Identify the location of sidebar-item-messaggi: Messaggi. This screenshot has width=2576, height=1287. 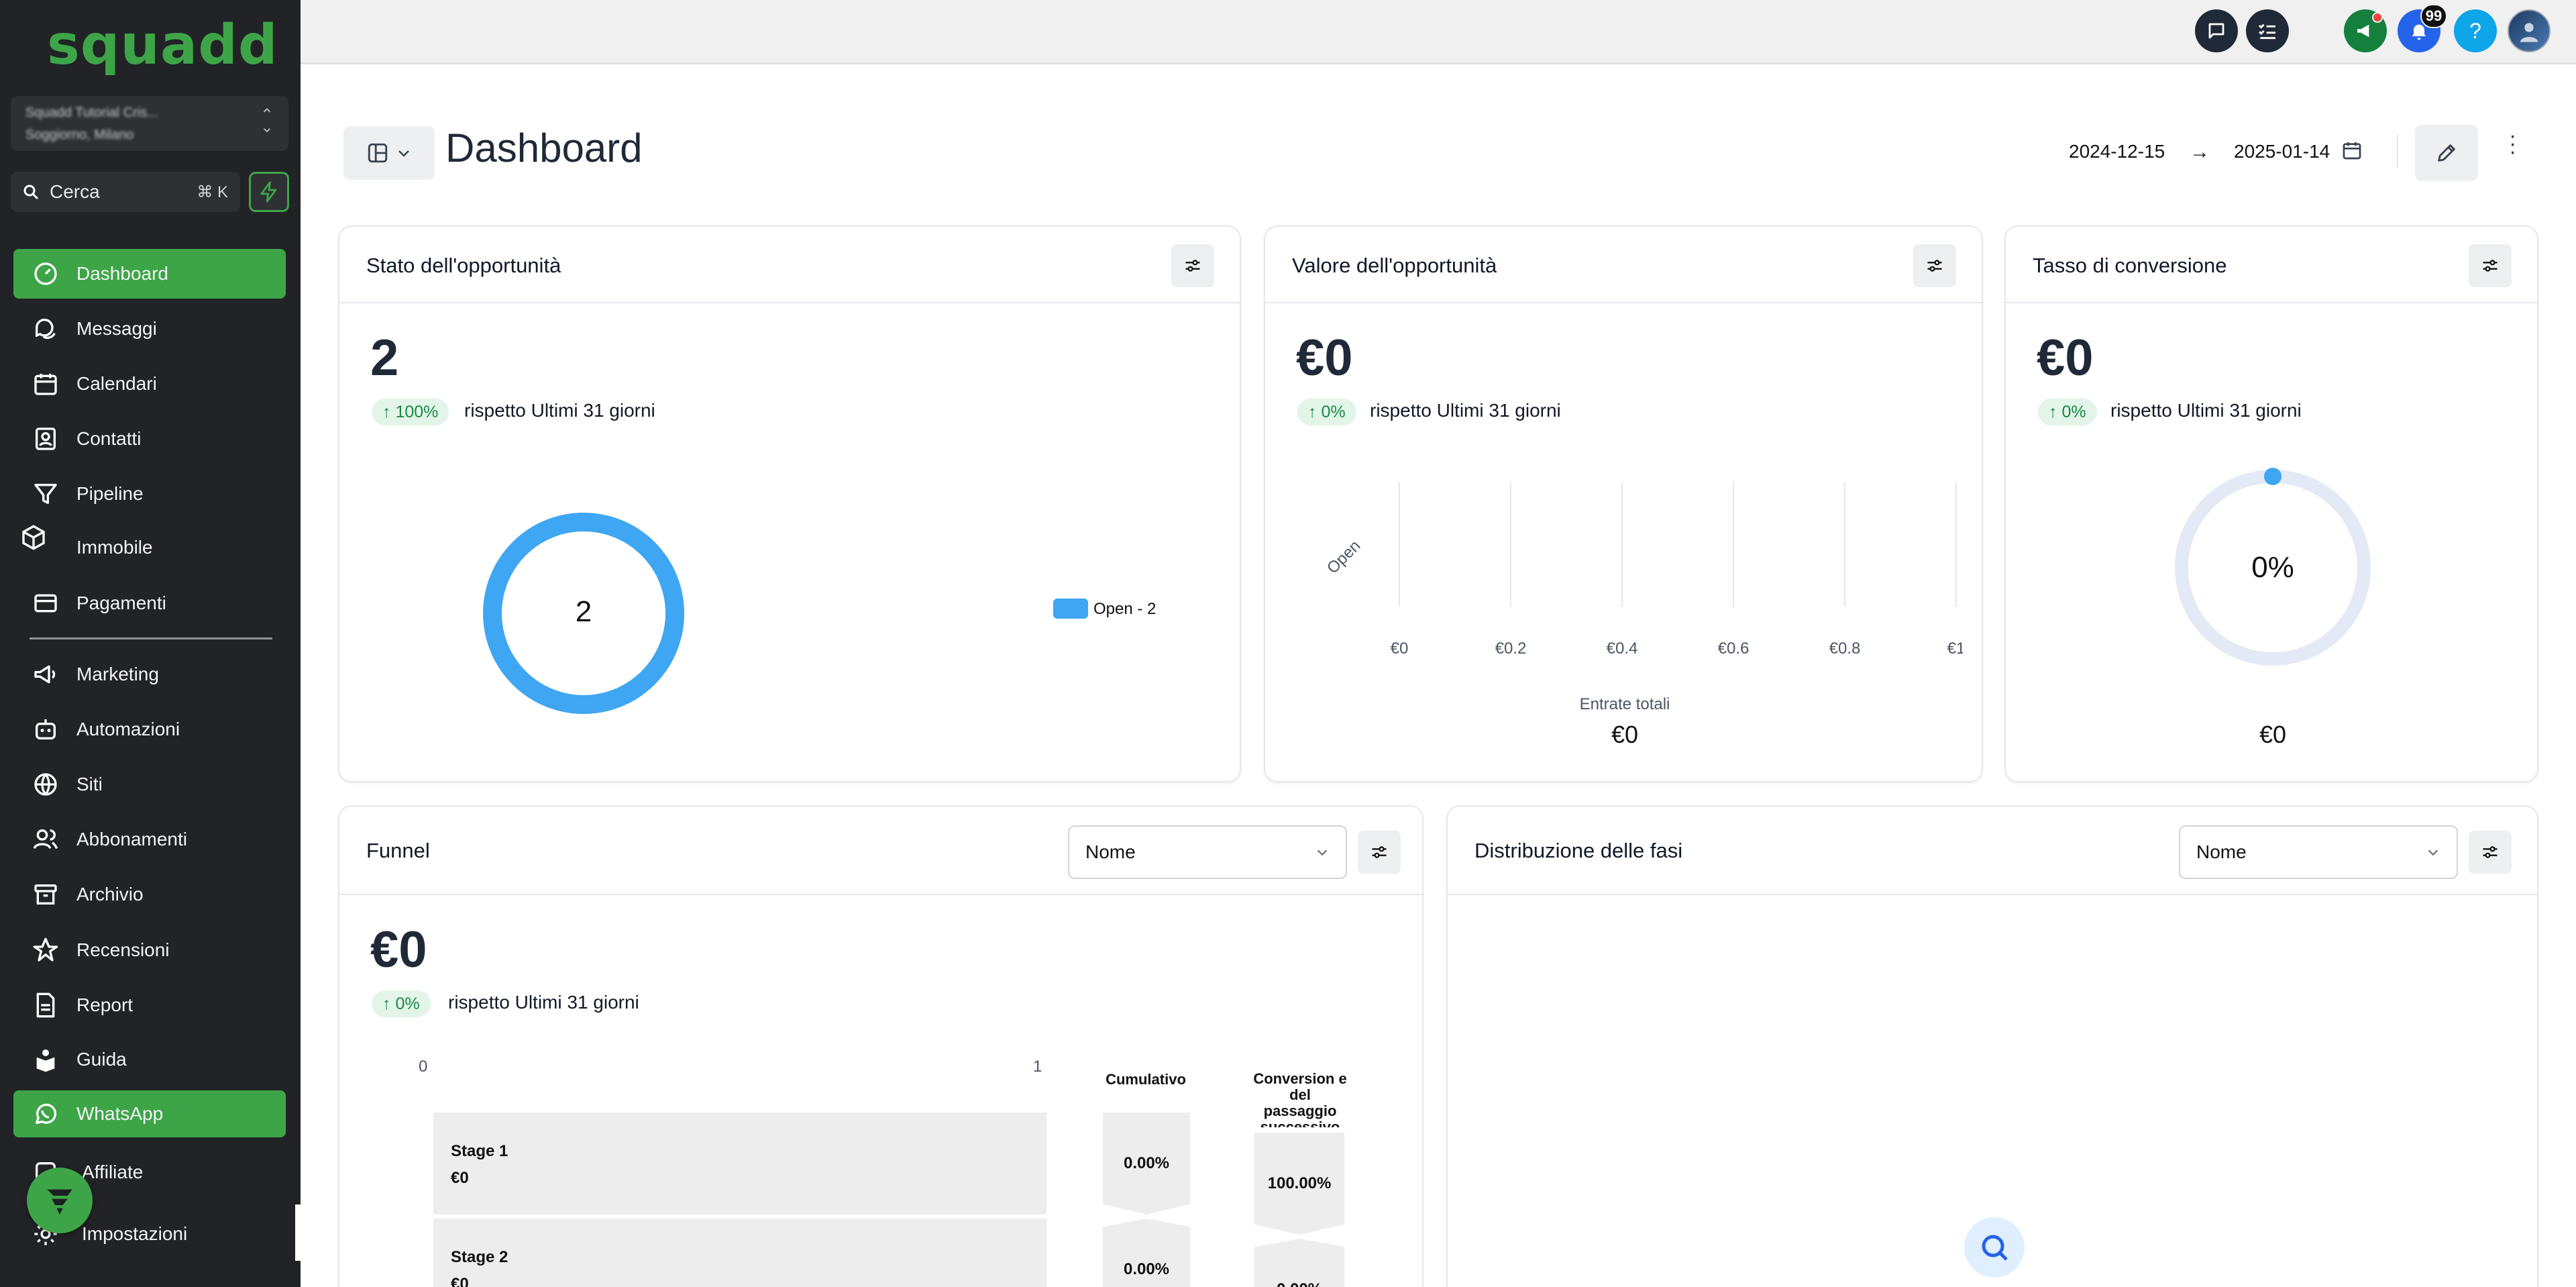
(149, 329).